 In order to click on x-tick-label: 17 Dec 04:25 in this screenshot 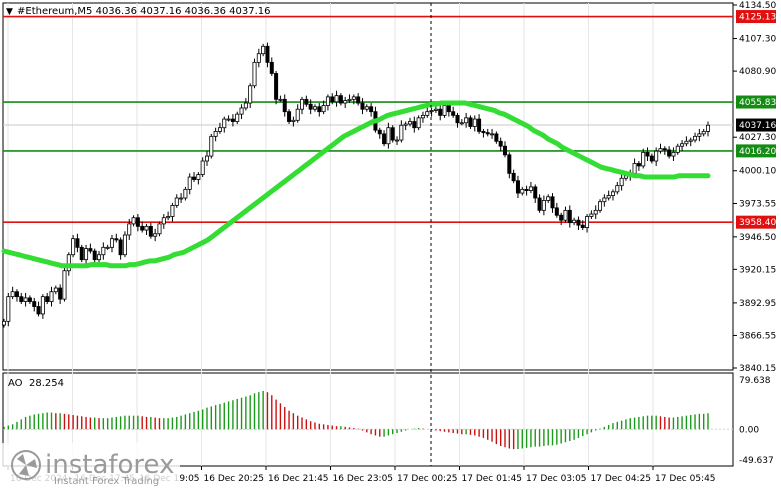, I will do `click(621, 479)`.